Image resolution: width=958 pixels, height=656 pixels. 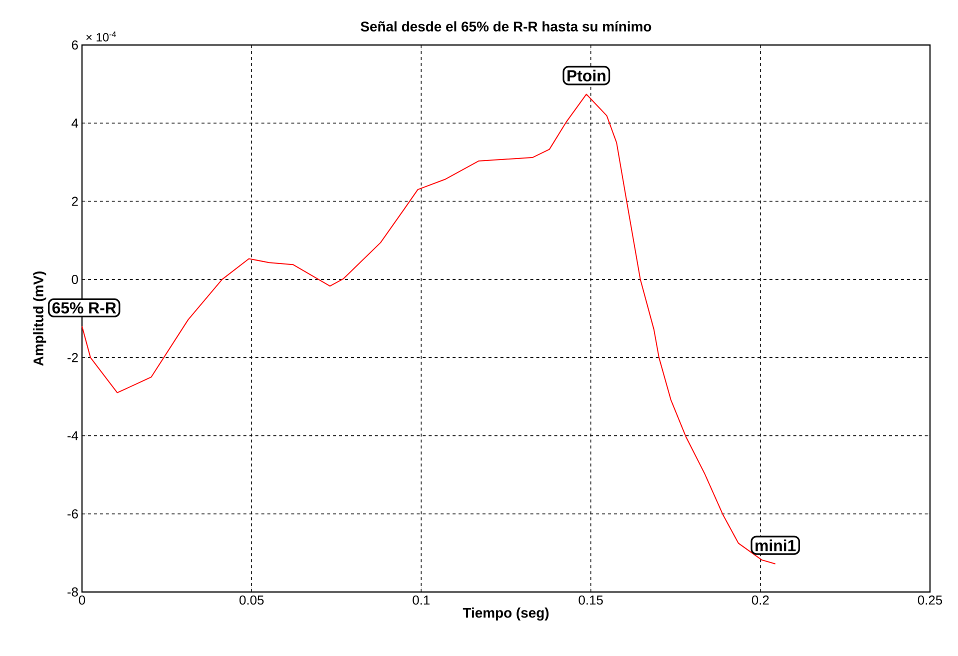 What do you see at coordinates (587, 76) in the screenshot?
I see `annotation: Ptoin` at bounding box center [587, 76].